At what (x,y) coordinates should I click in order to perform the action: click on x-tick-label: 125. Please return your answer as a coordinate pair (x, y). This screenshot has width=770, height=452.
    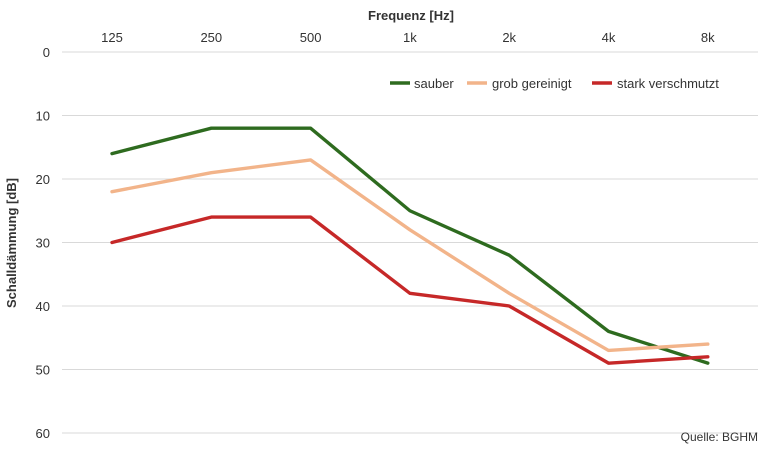
    Looking at the image, I should click on (112, 37).